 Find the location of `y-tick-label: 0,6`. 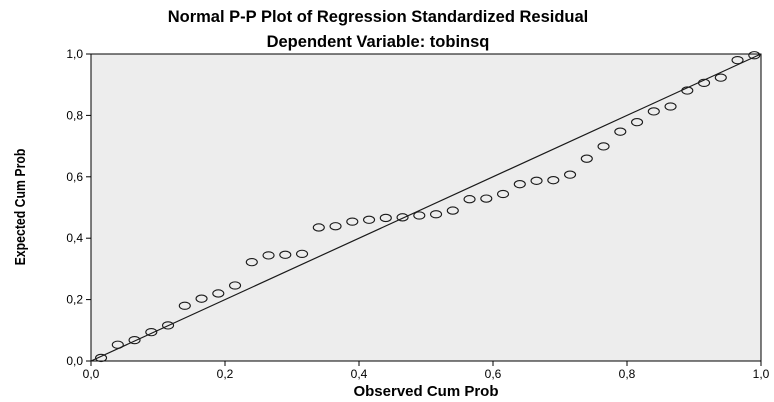

y-tick-label: 0,6 is located at coordinates (74, 177).